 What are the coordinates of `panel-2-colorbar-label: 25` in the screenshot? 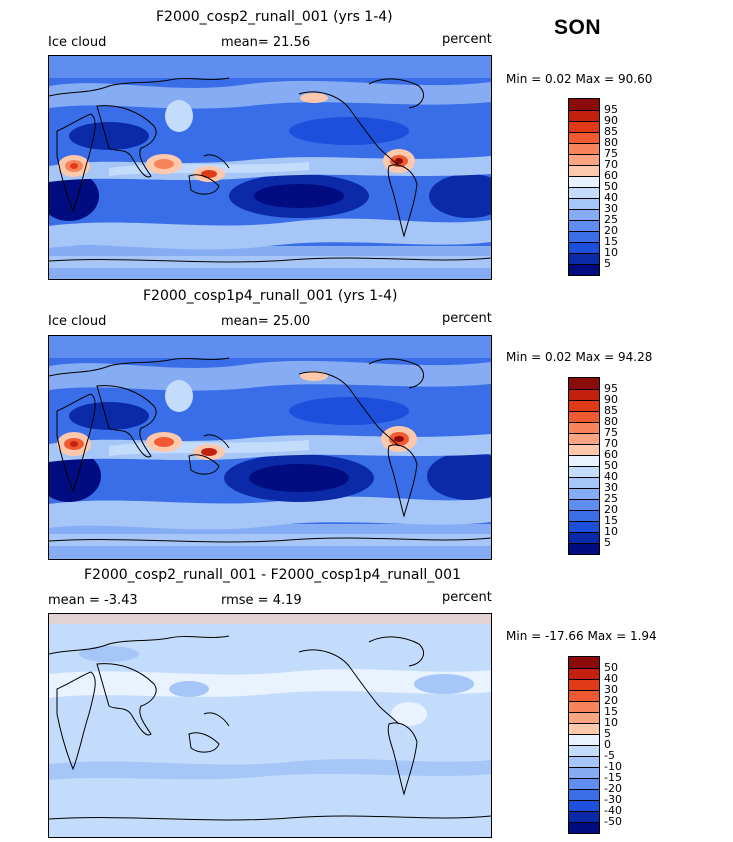 It's located at (611, 498).